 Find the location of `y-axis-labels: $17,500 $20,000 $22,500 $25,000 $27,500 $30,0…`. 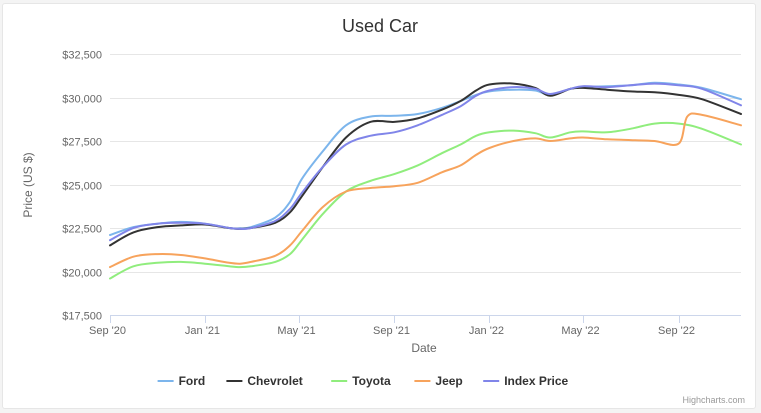

y-axis-labels: $17,500 $20,000 $22,500 $25,000 $27,500 $30,0… is located at coordinates (82, 186).